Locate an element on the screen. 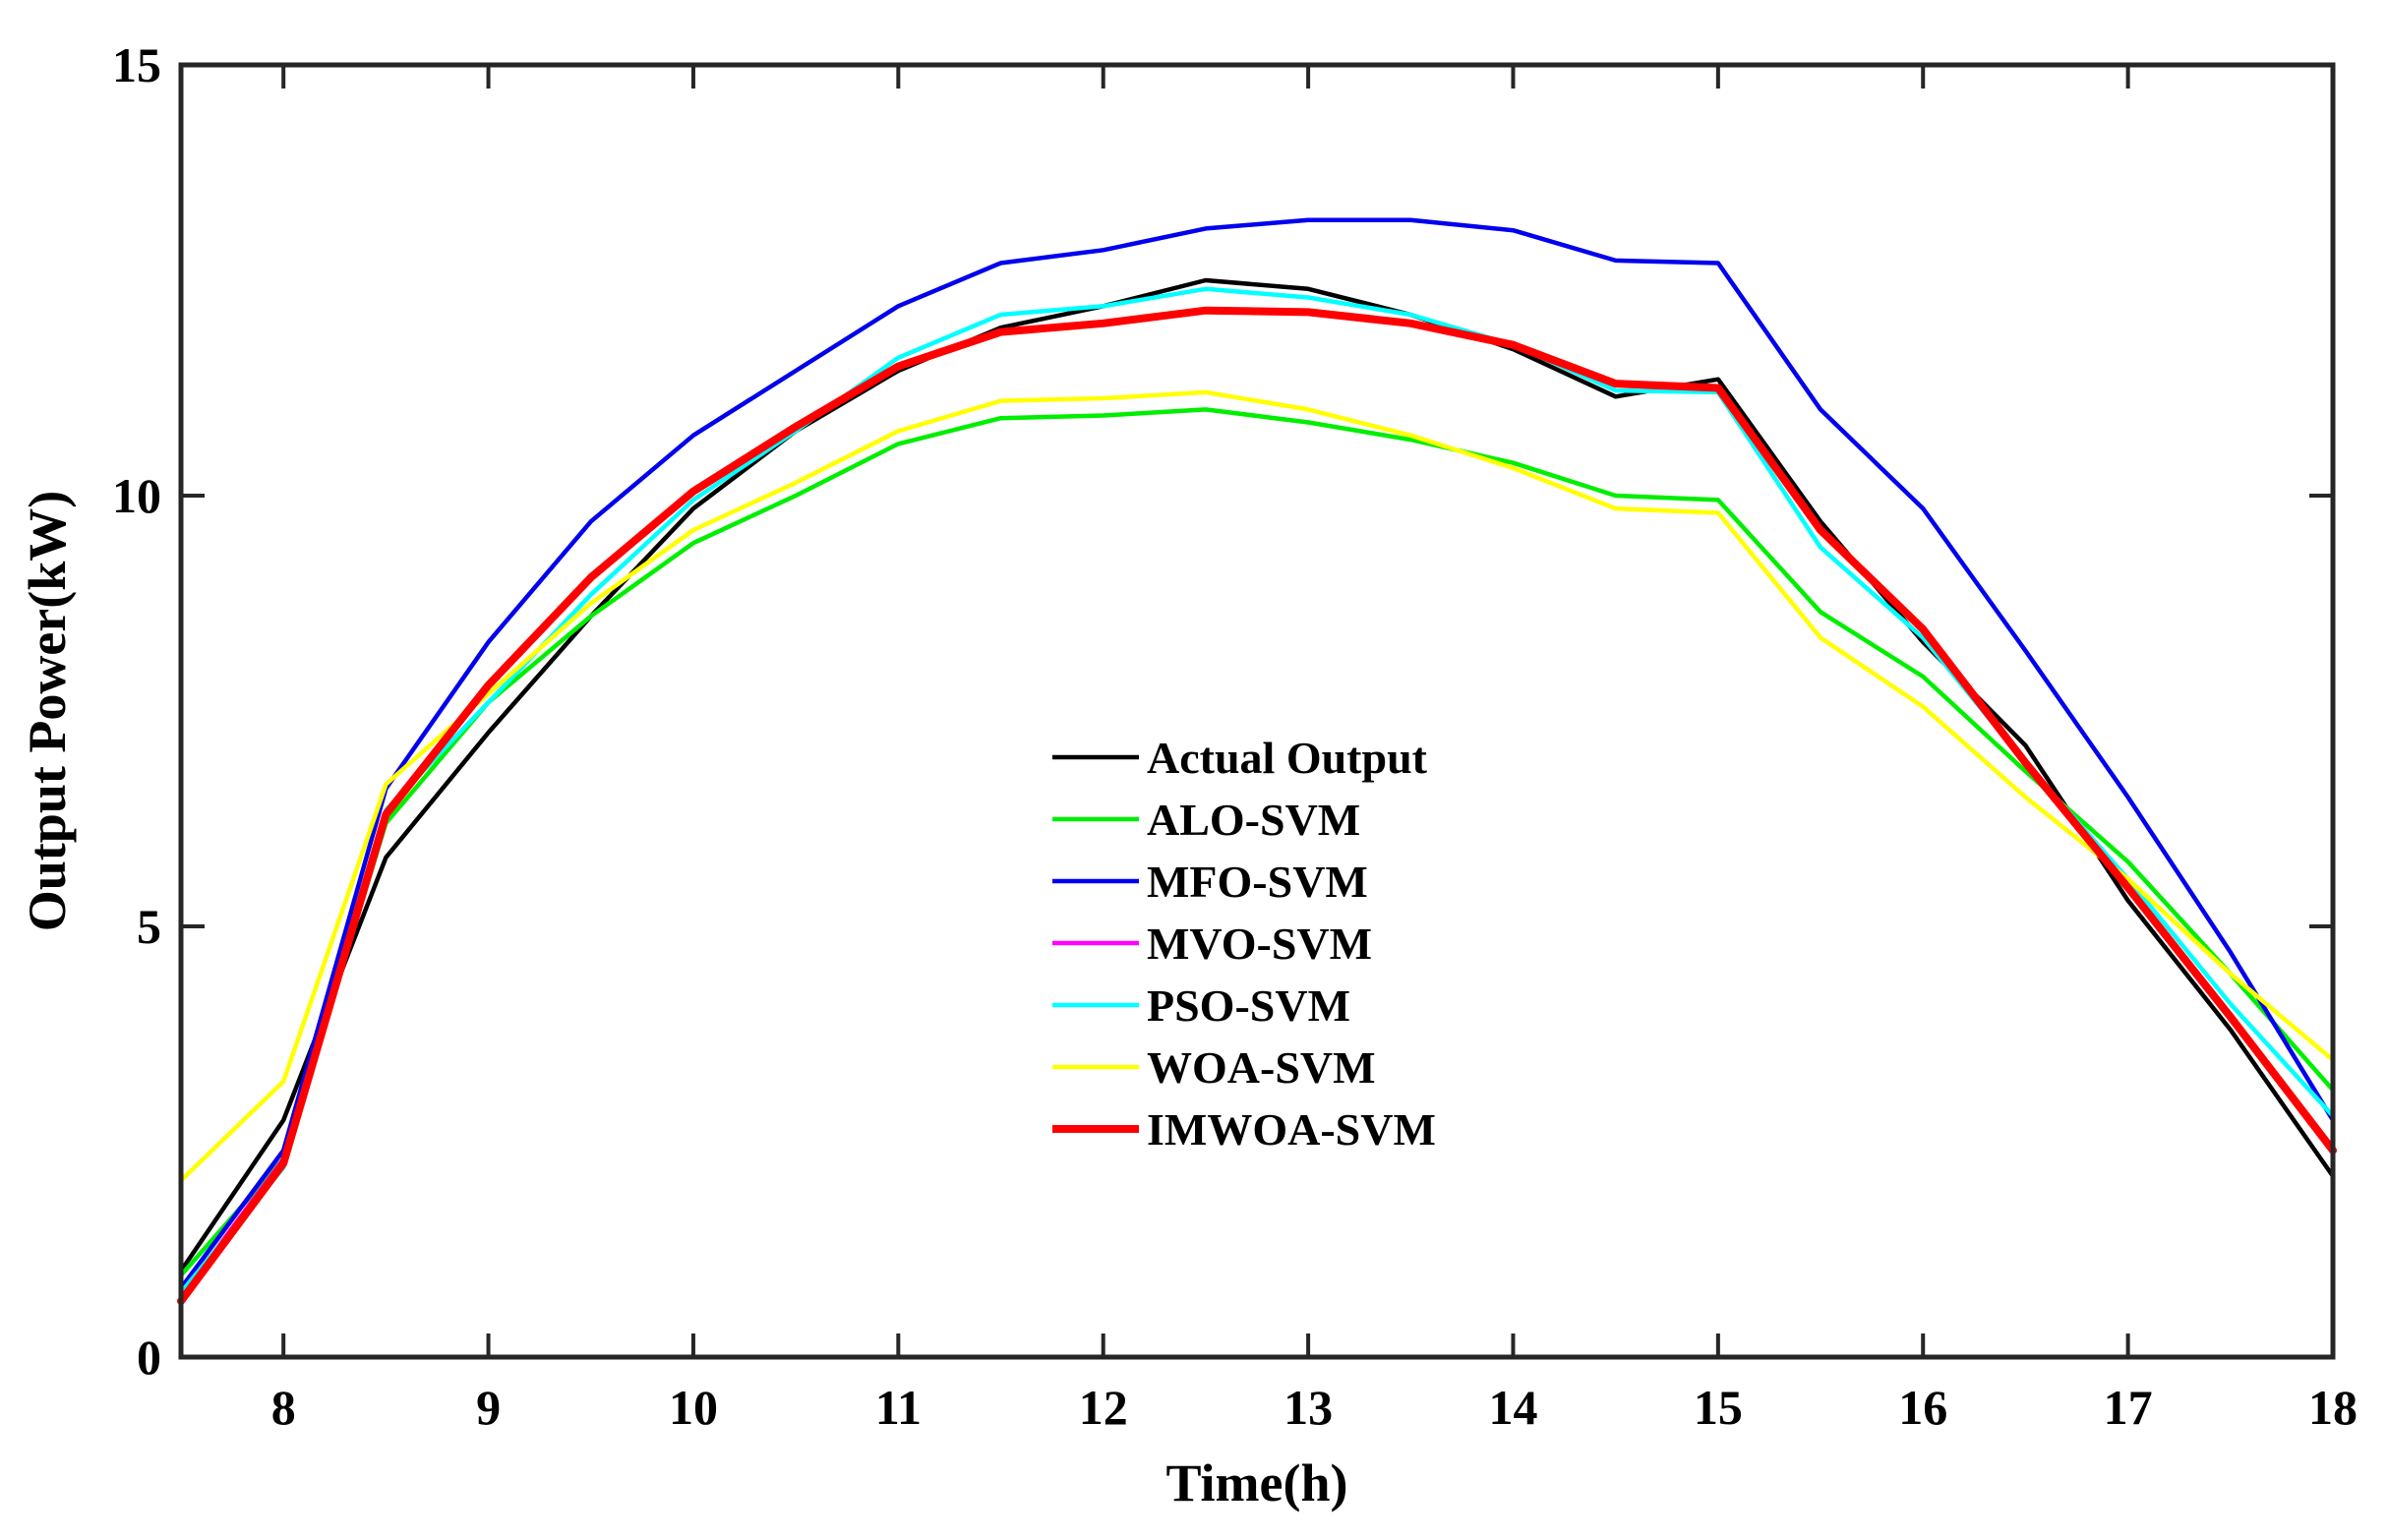 The width and height of the screenshot is (2388, 1540). x-tick-label: 12 is located at coordinates (1103, 1408).